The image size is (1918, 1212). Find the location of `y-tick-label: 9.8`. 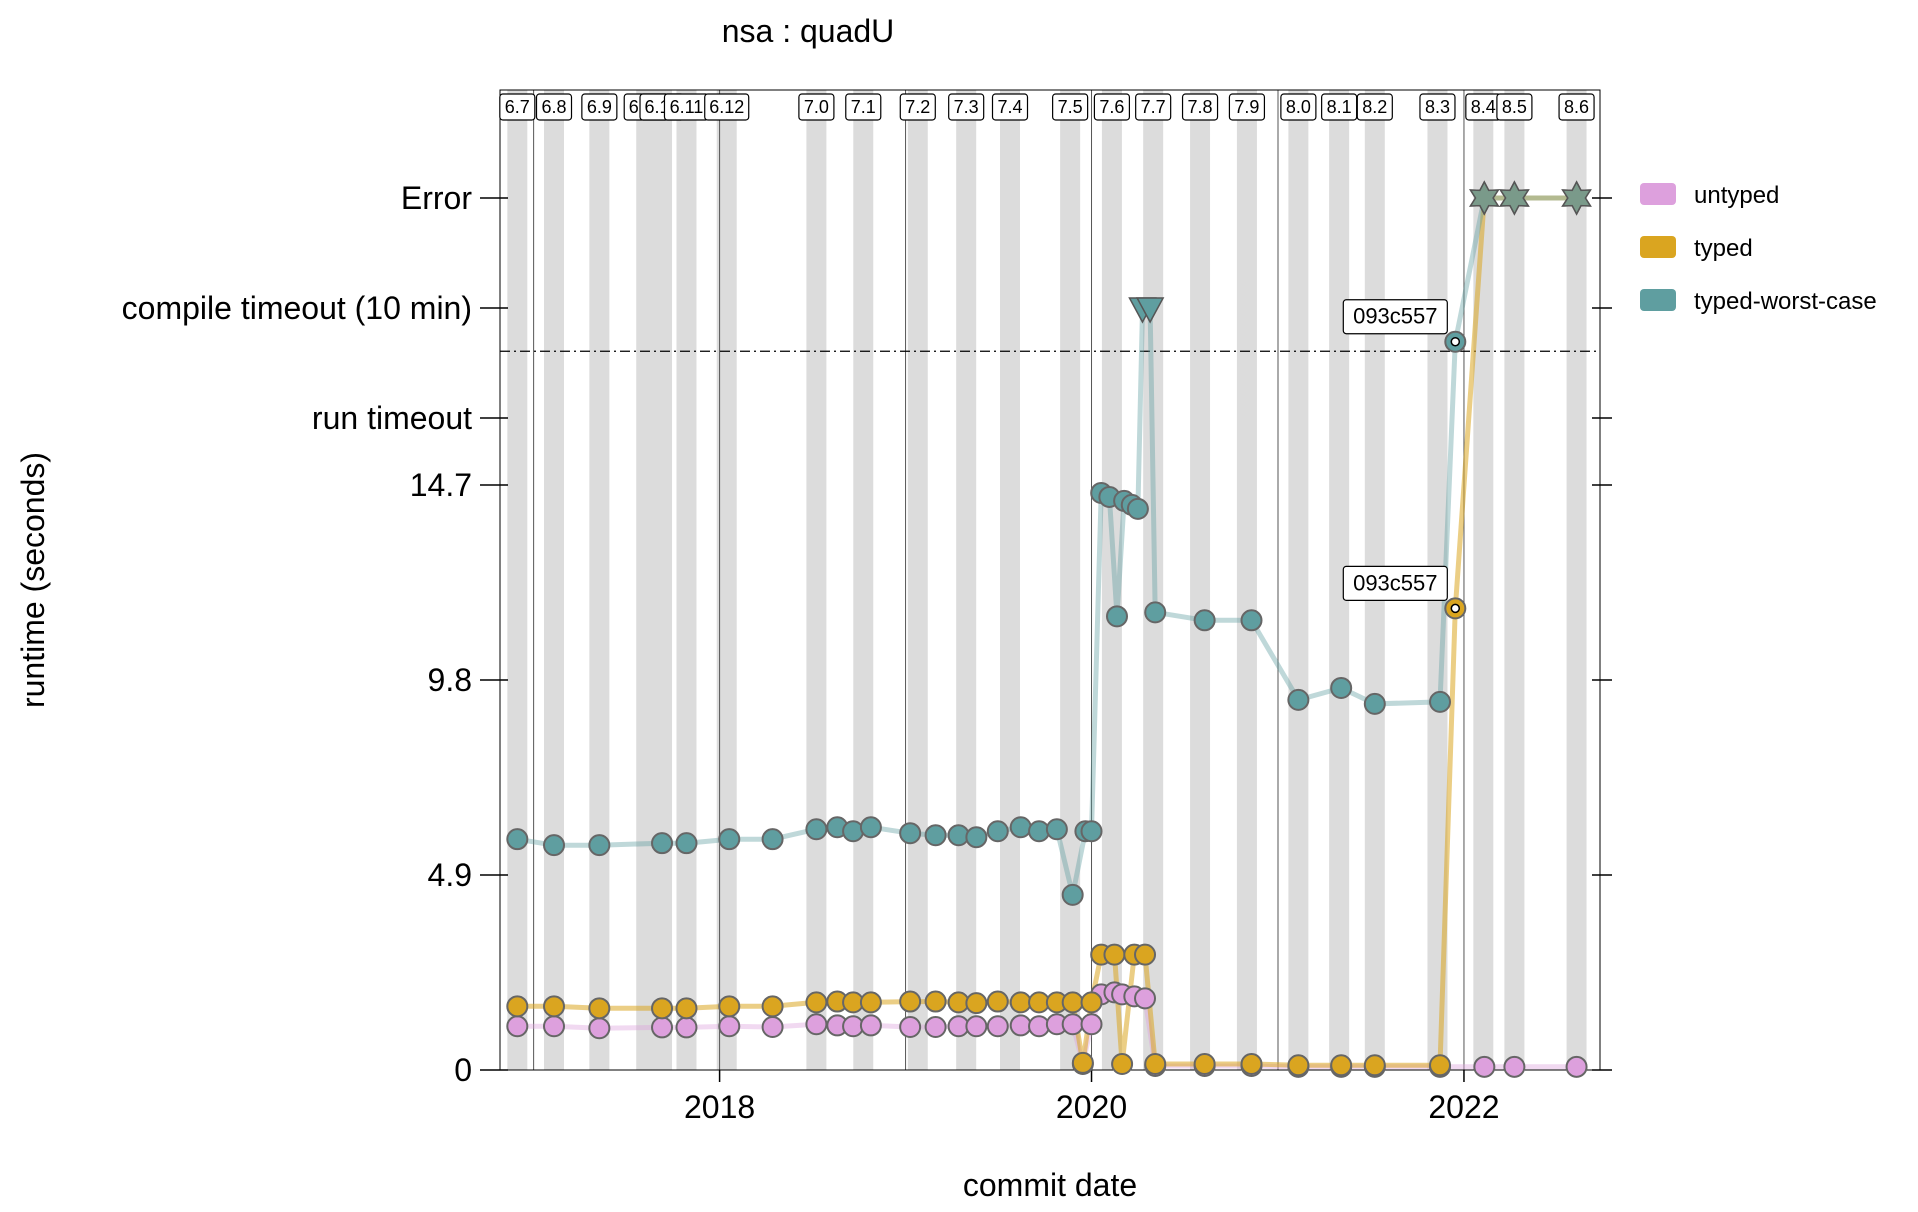

y-tick-label: 9.8 is located at coordinates (450, 680).